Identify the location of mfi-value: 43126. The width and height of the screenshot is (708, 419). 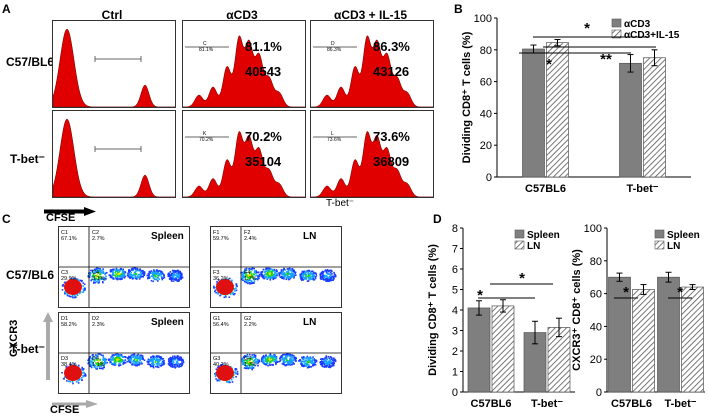
(391, 71).